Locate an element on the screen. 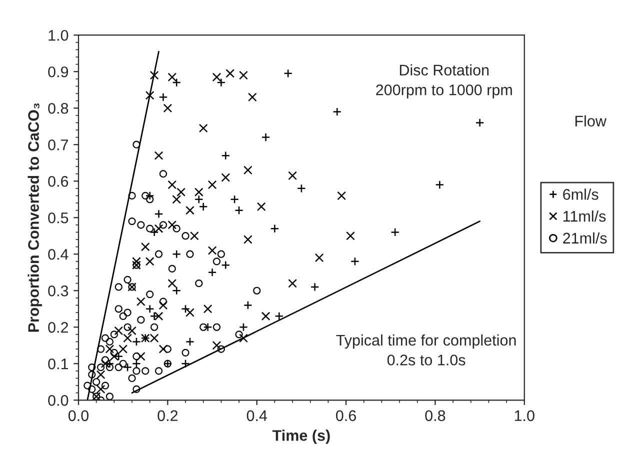 This screenshot has width=628, height=468. x-tick-label: 0.2 is located at coordinates (168, 416).